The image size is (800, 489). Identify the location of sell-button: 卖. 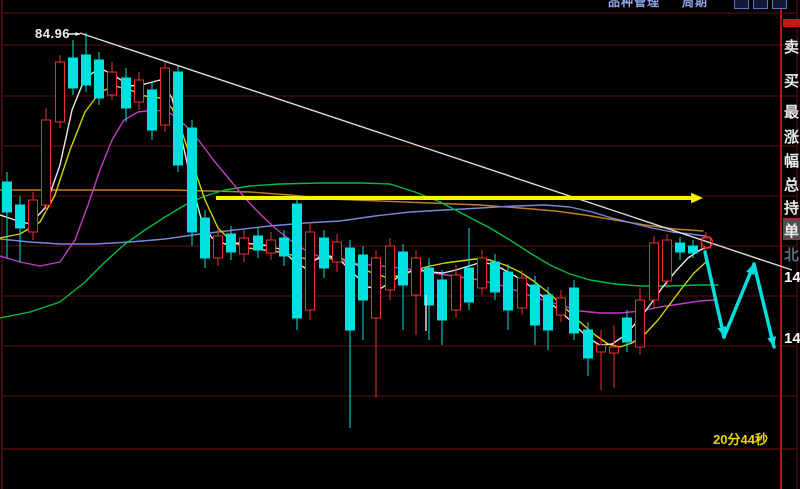
(792, 47).